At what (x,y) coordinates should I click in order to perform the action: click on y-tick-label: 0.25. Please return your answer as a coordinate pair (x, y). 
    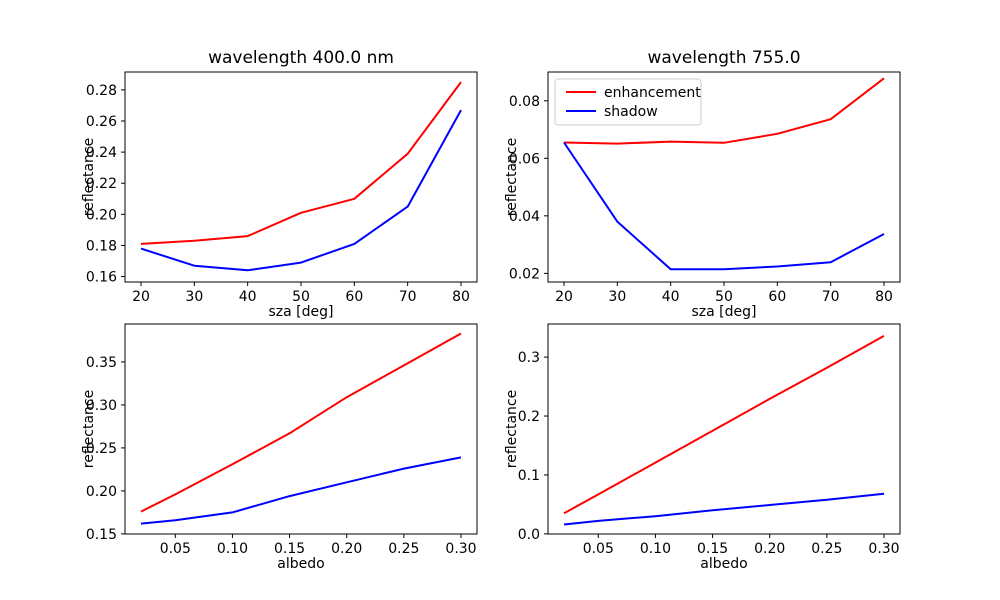
    Looking at the image, I should click on (101, 449).